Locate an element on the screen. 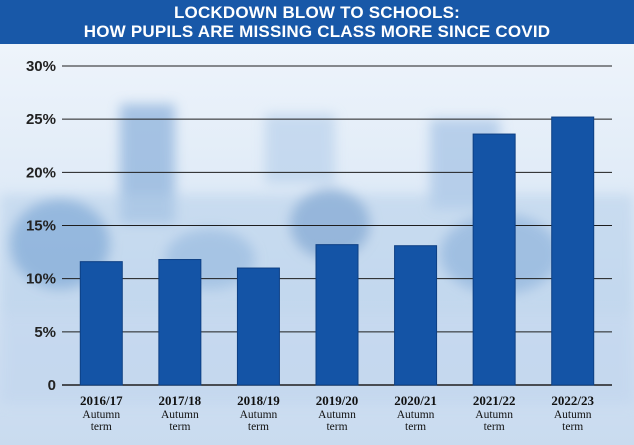  x-category-label: 2022/23 is located at coordinates (572, 400).